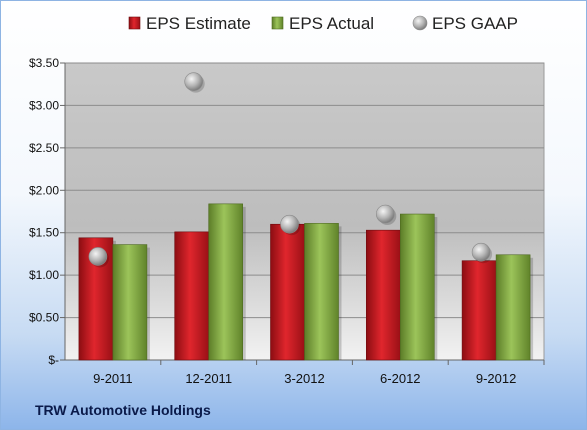  What do you see at coordinates (44, 105) in the screenshot?
I see `y-tick-label: $3.00` at bounding box center [44, 105].